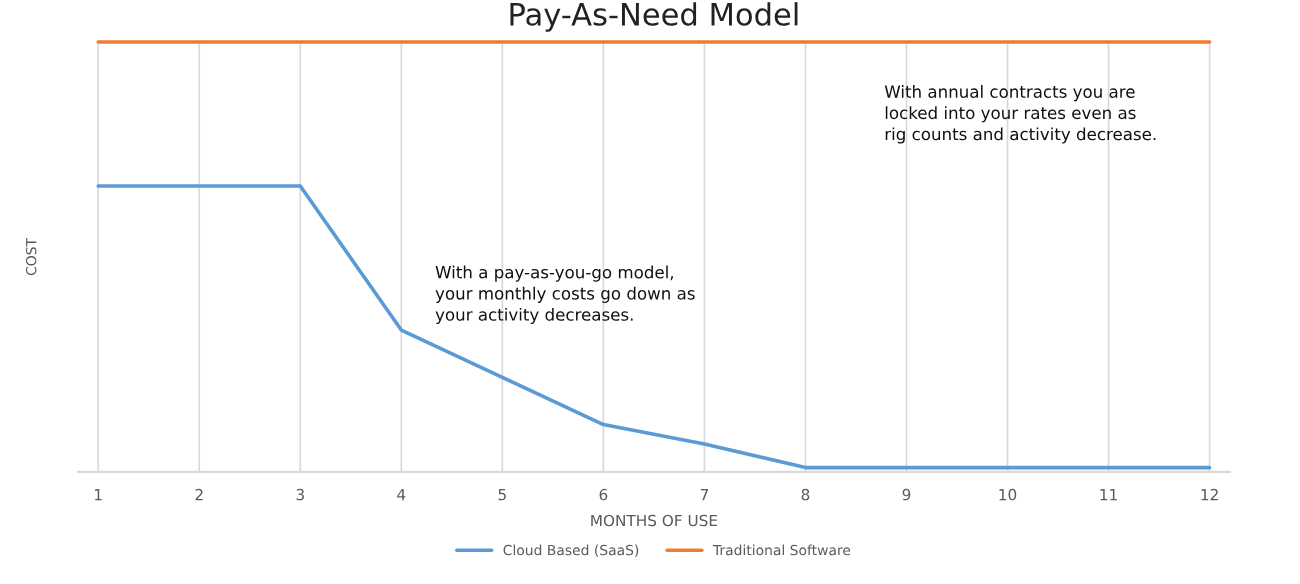 The image size is (1300, 584). I want to click on annotation: With annual contracts you are locked into your rates even as rig counts and activity decrease., so click(1020, 114).